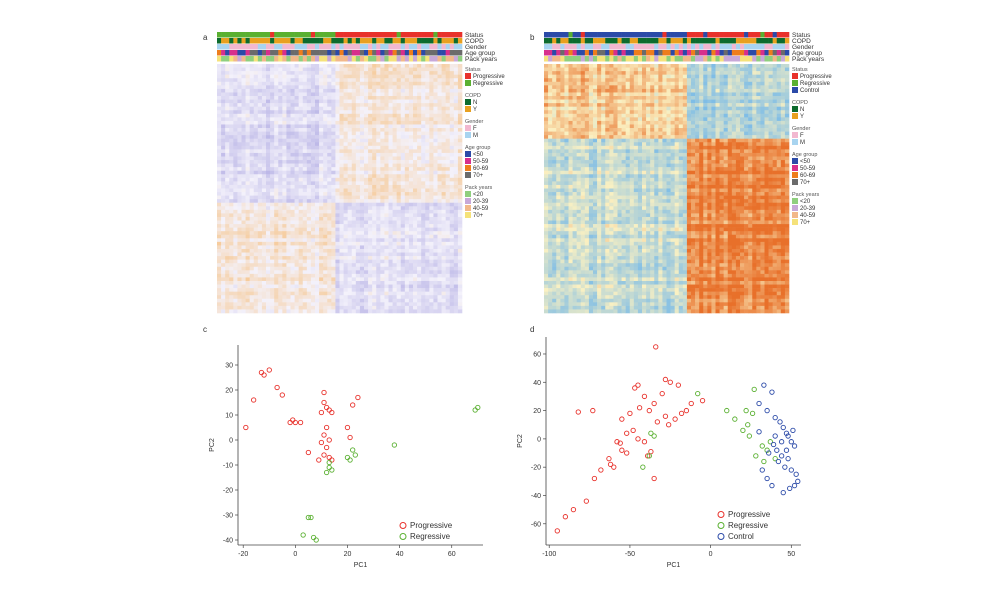  What do you see at coordinates (667, 59) in the screenshot?
I see `annotation-track-pack-years` at bounding box center [667, 59].